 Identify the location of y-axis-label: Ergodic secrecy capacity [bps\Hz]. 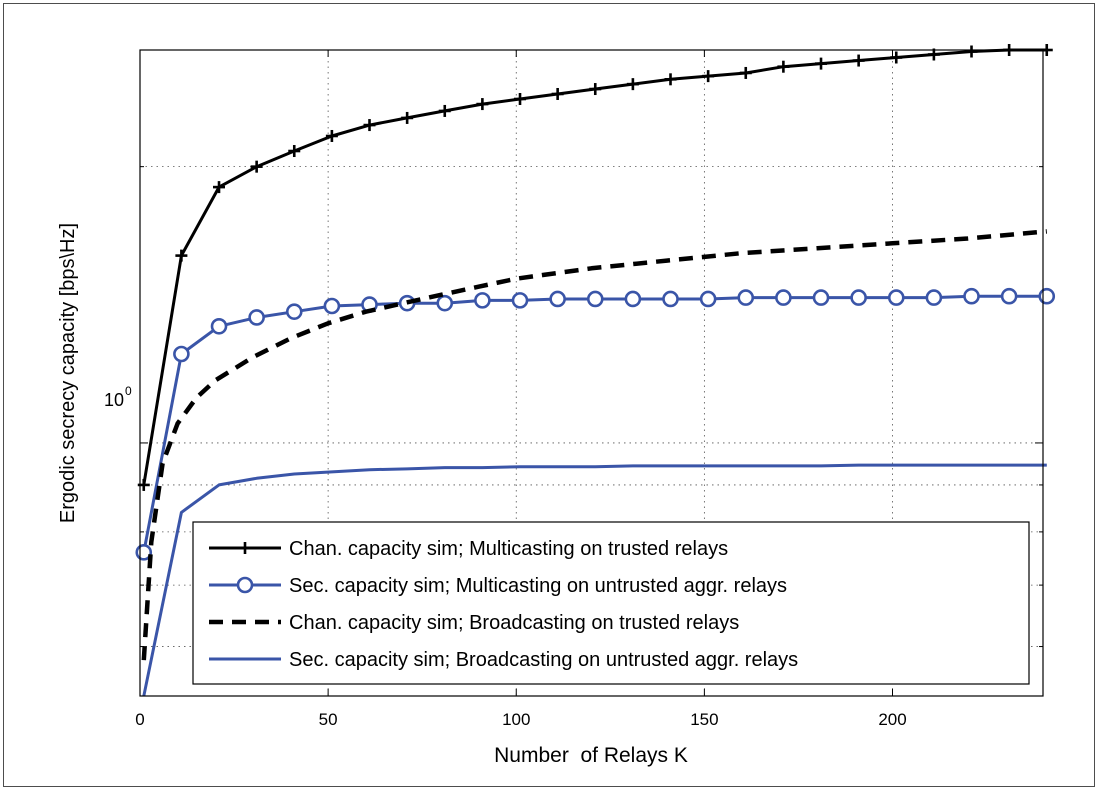
(68, 373).